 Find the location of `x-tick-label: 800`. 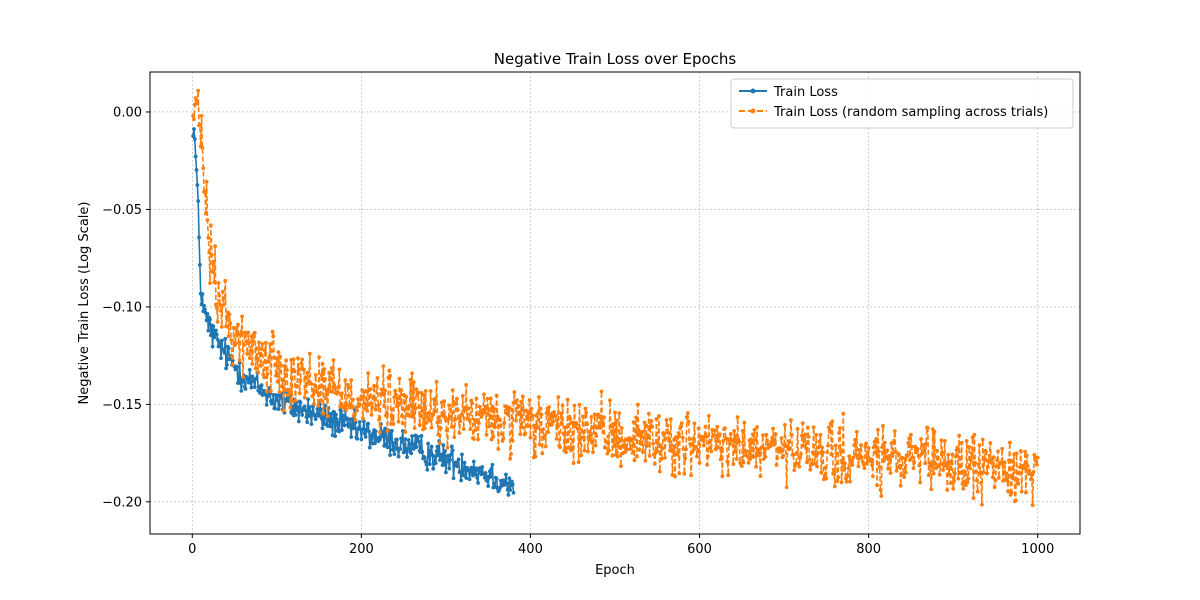

x-tick-label: 800 is located at coordinates (868, 549).